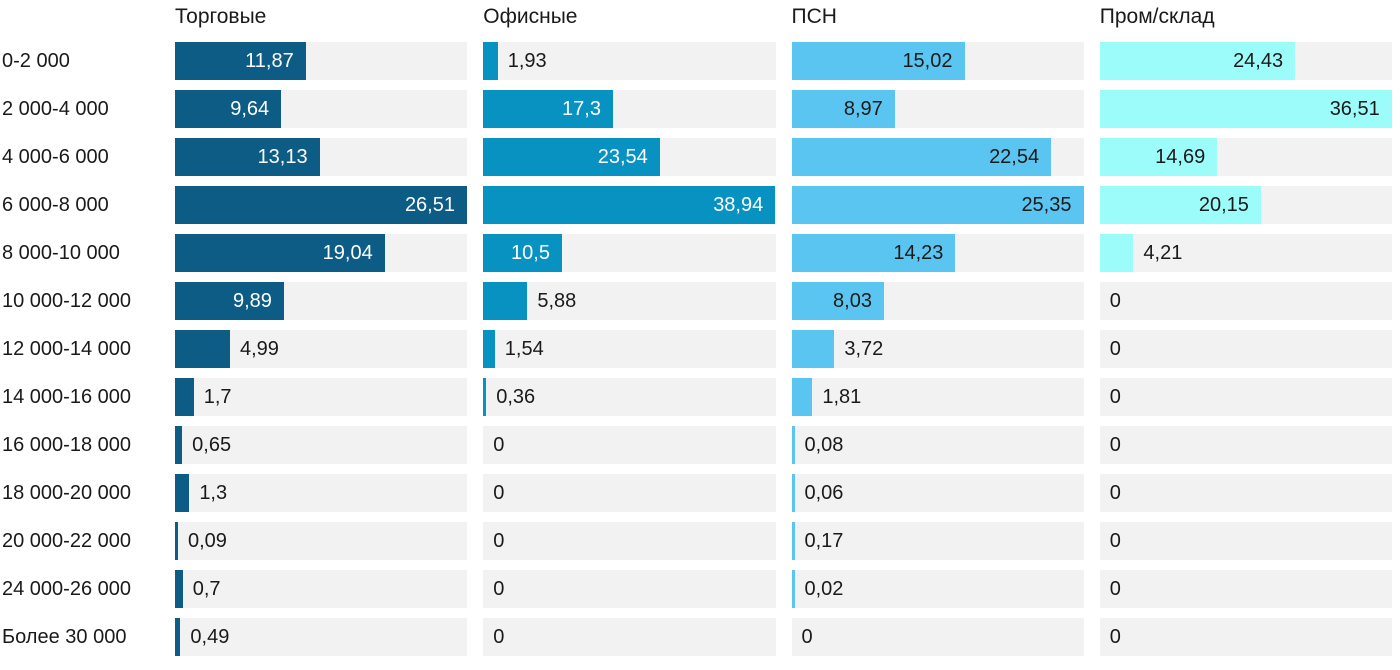  I want to click on chart-header-row: Торговые Офисные ПСН Пром/склад, so click(697, 19).